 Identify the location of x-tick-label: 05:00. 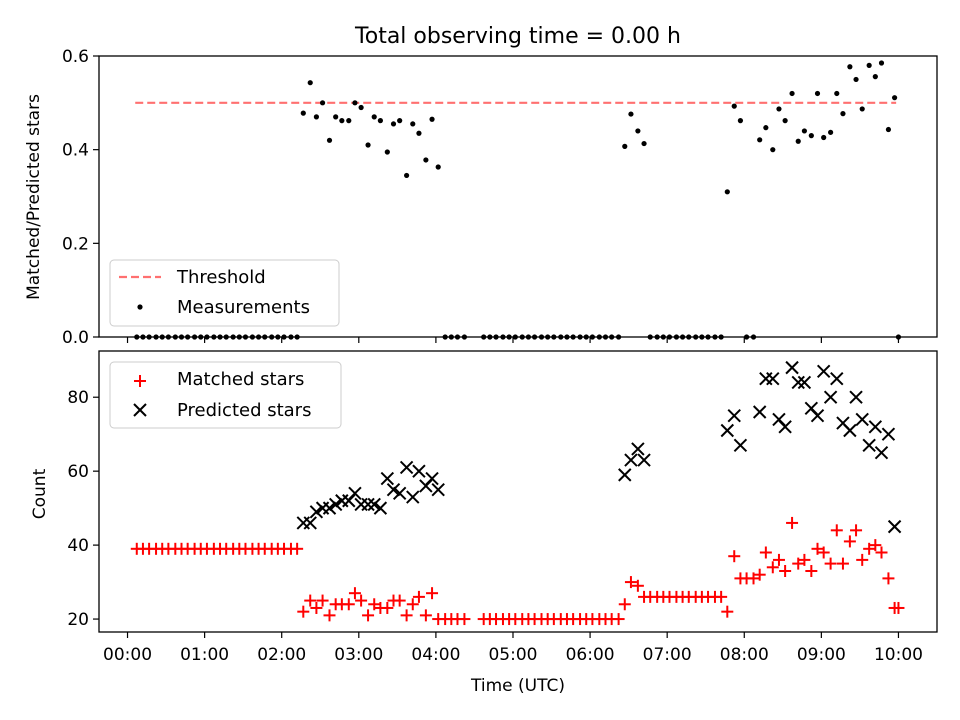
(512, 655).